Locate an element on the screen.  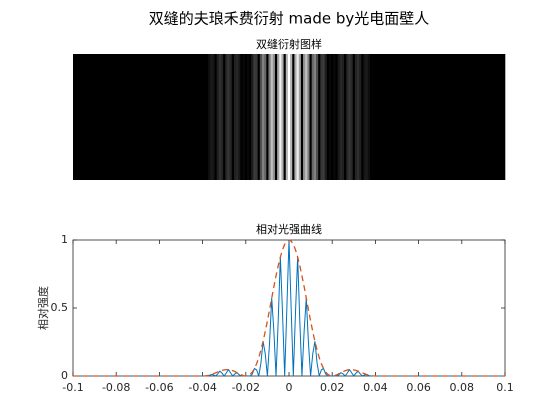
y-tick-label: 0 is located at coordinates (64, 375).